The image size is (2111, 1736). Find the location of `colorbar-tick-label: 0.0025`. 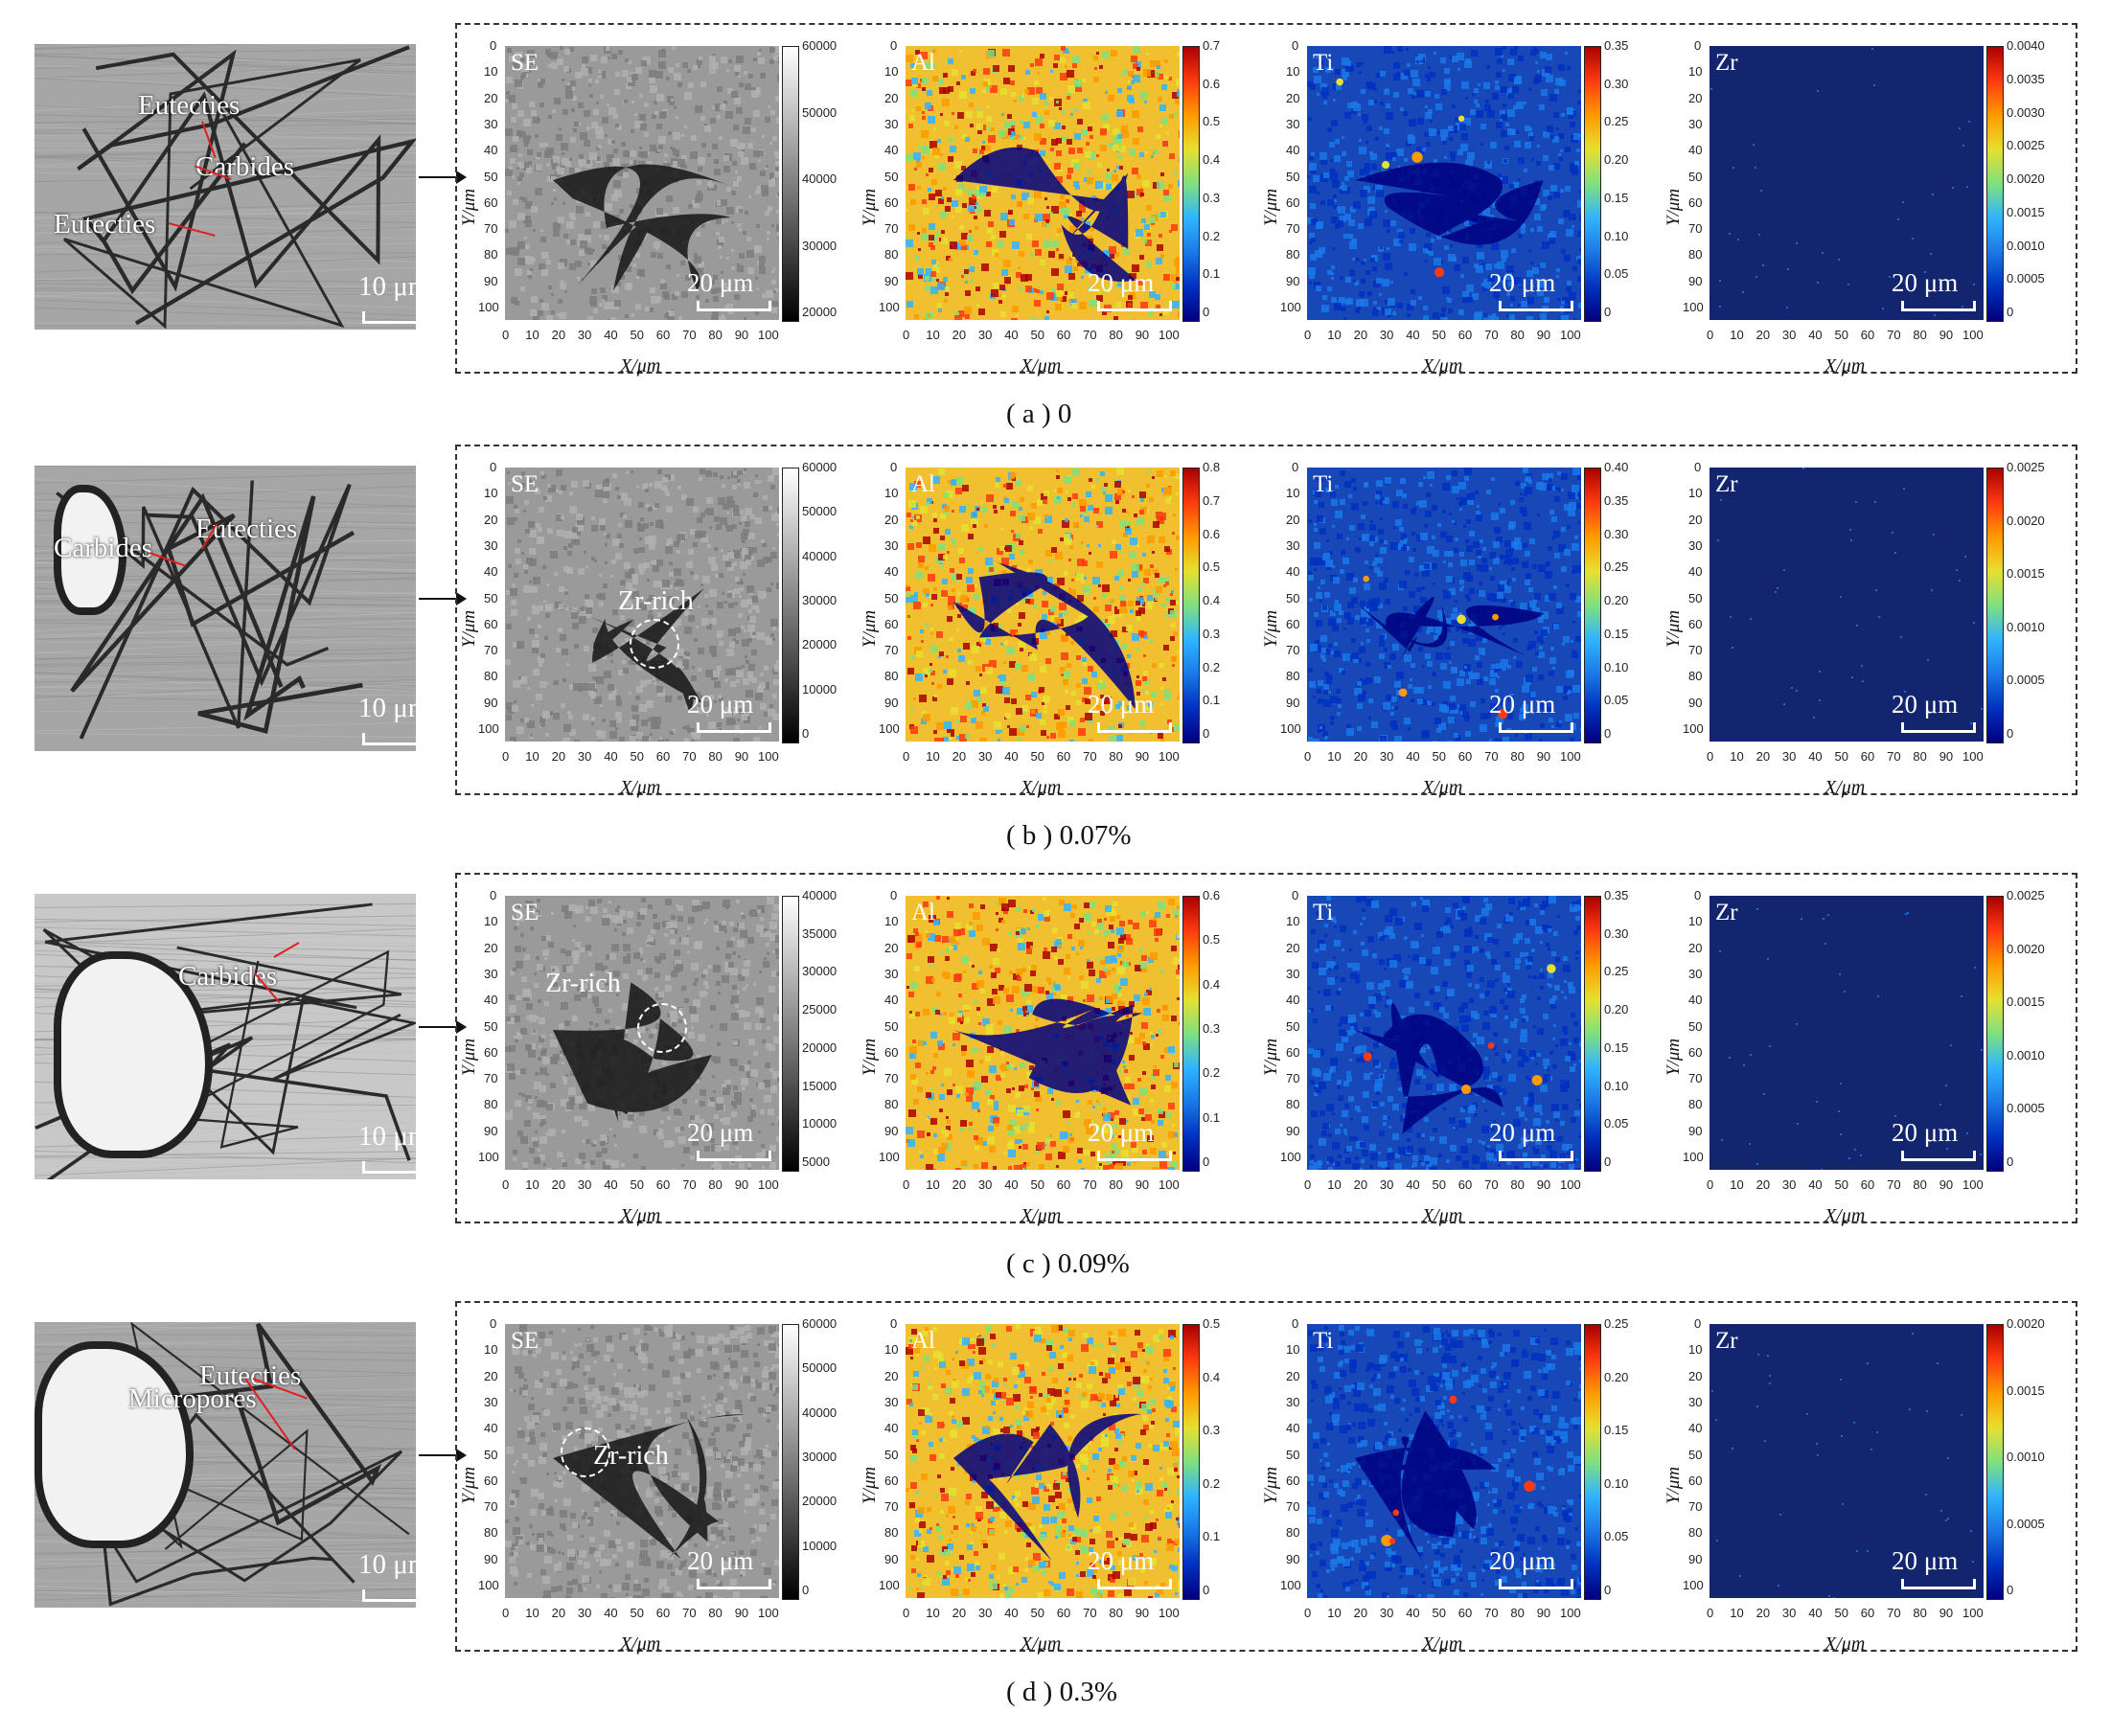

colorbar-tick-label: 0.0025 is located at coordinates (2026, 145).